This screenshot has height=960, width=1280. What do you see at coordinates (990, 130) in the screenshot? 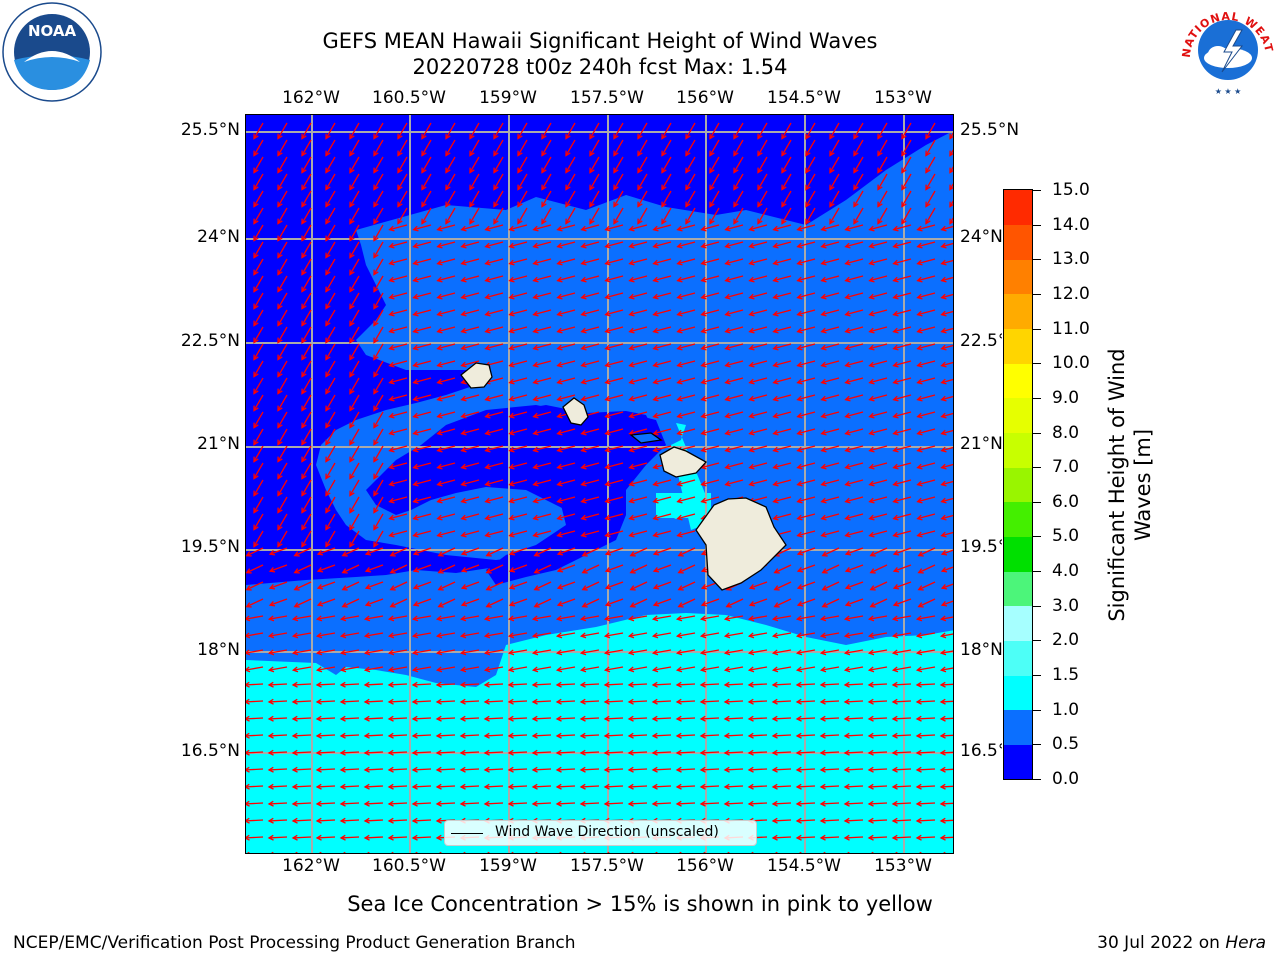
I see `lat-label-right: 25.5°N` at bounding box center [990, 130].